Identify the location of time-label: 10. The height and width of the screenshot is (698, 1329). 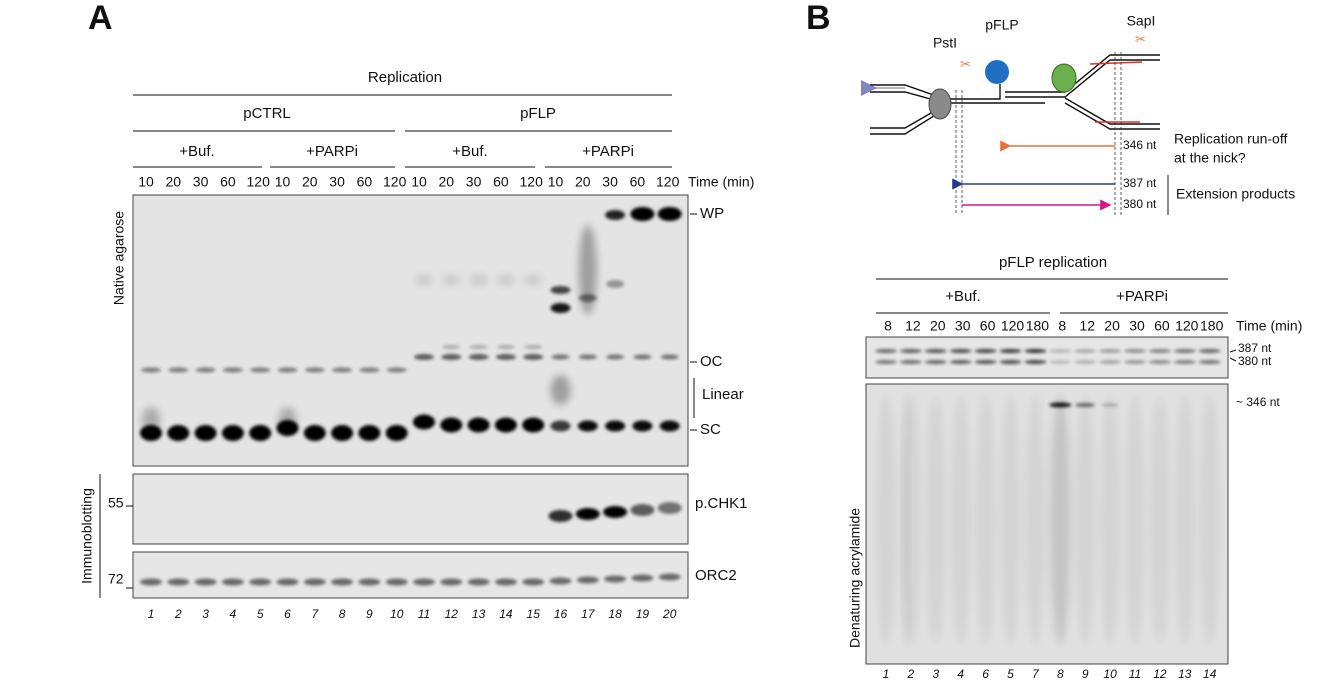
(283, 182).